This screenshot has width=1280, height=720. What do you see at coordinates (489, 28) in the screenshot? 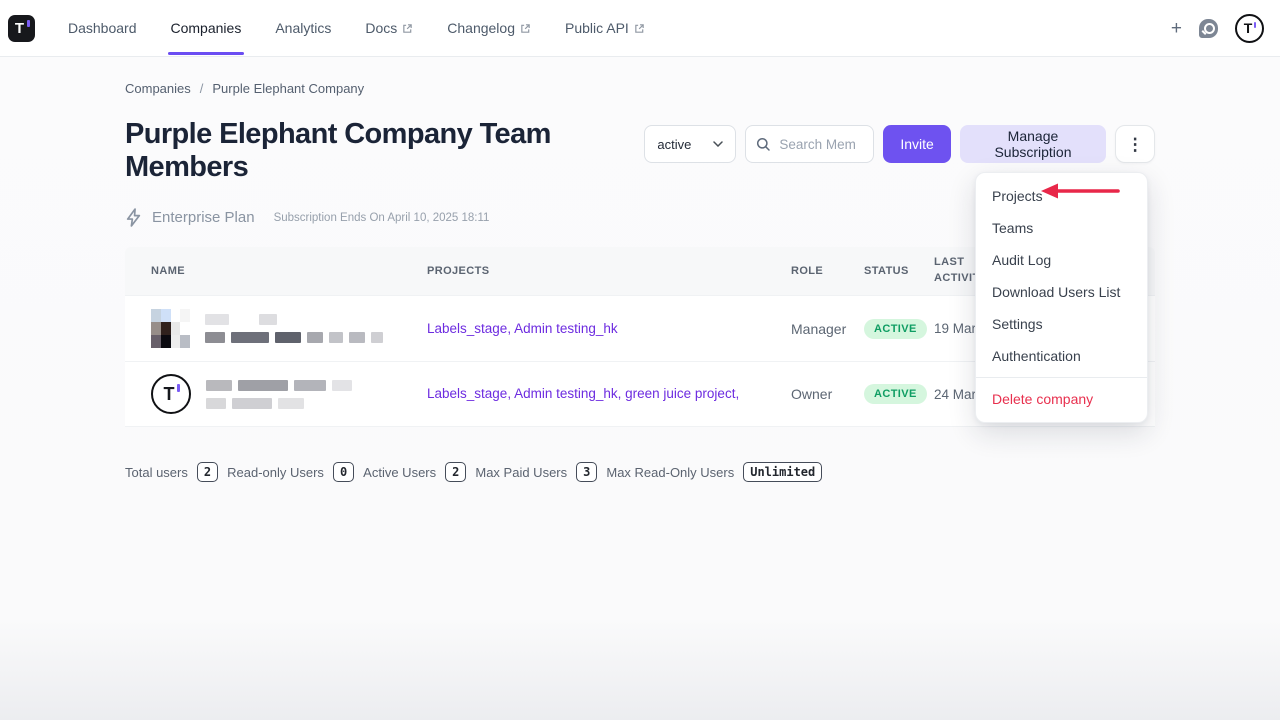
I see `nav-item-changelog: Changelog` at bounding box center [489, 28].